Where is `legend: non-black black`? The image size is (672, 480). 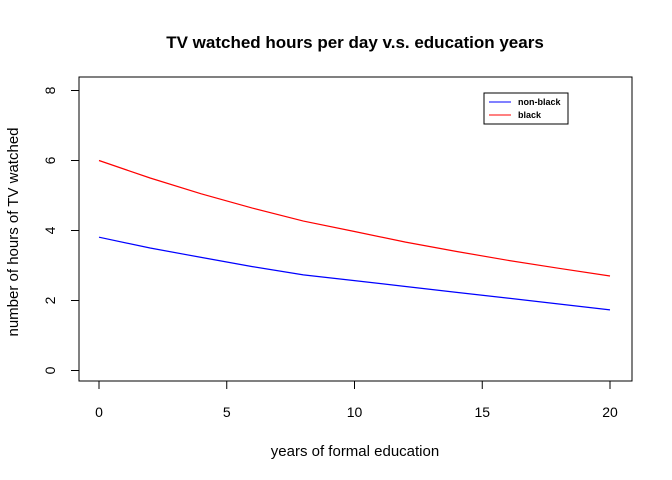 legend: non-black black is located at coordinates (526, 108).